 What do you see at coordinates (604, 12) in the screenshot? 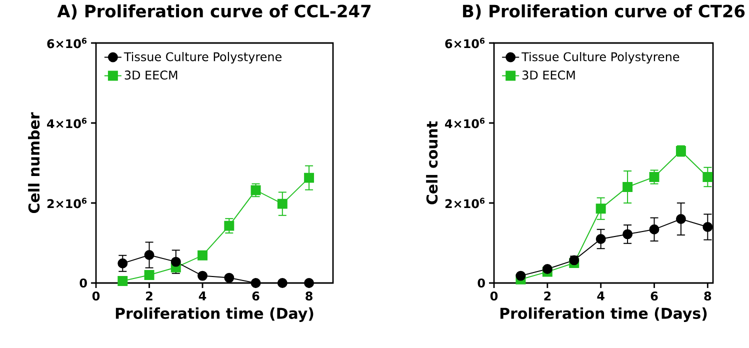
I see `chart-title: B) Proliferation curve of CT26` at bounding box center [604, 12].